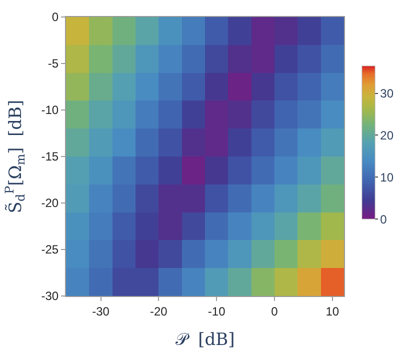 The height and width of the screenshot is (355, 415). Describe the element at coordinates (101, 311) in the screenshot. I see `x-tick-label: -30` at that location.